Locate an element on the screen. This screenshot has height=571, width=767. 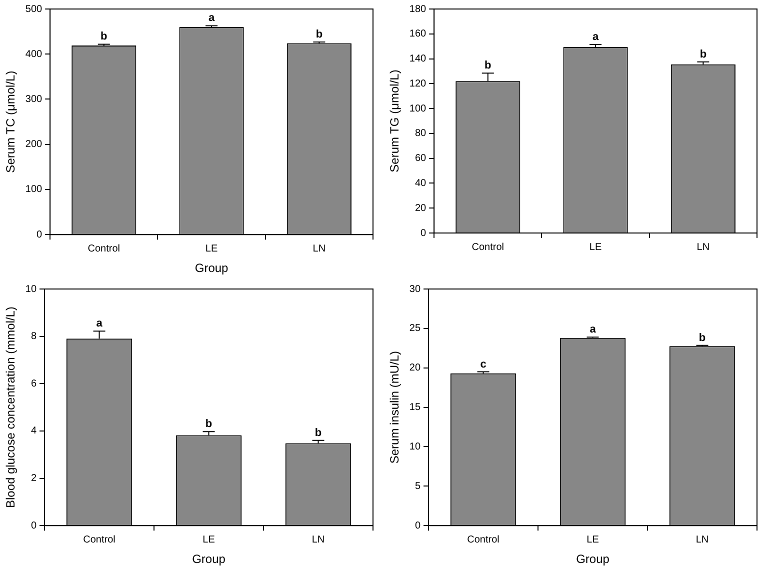
y-tick-label: 25 is located at coordinates (415, 328).